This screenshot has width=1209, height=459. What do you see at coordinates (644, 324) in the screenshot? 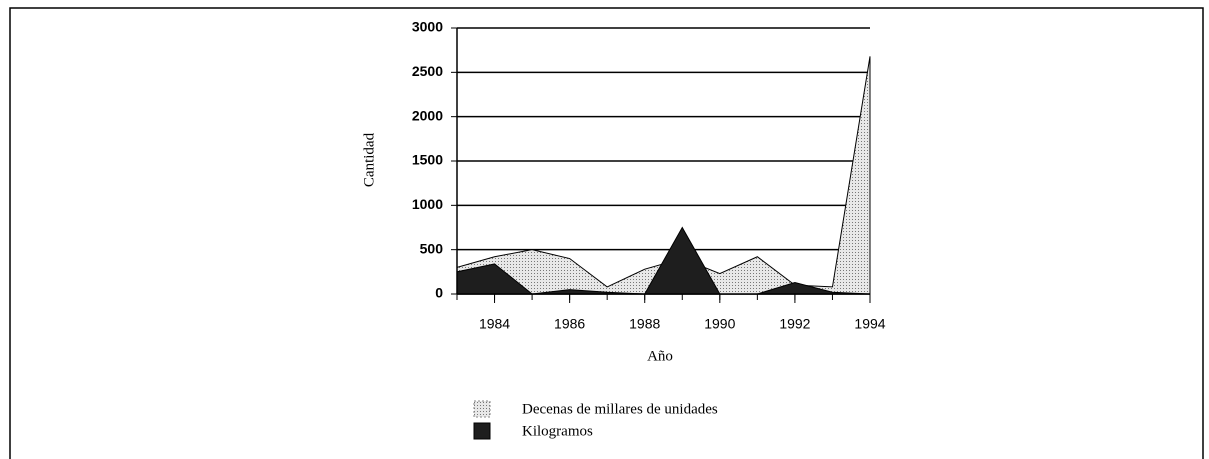
I see `x-tick-label: 1988` at bounding box center [644, 324].